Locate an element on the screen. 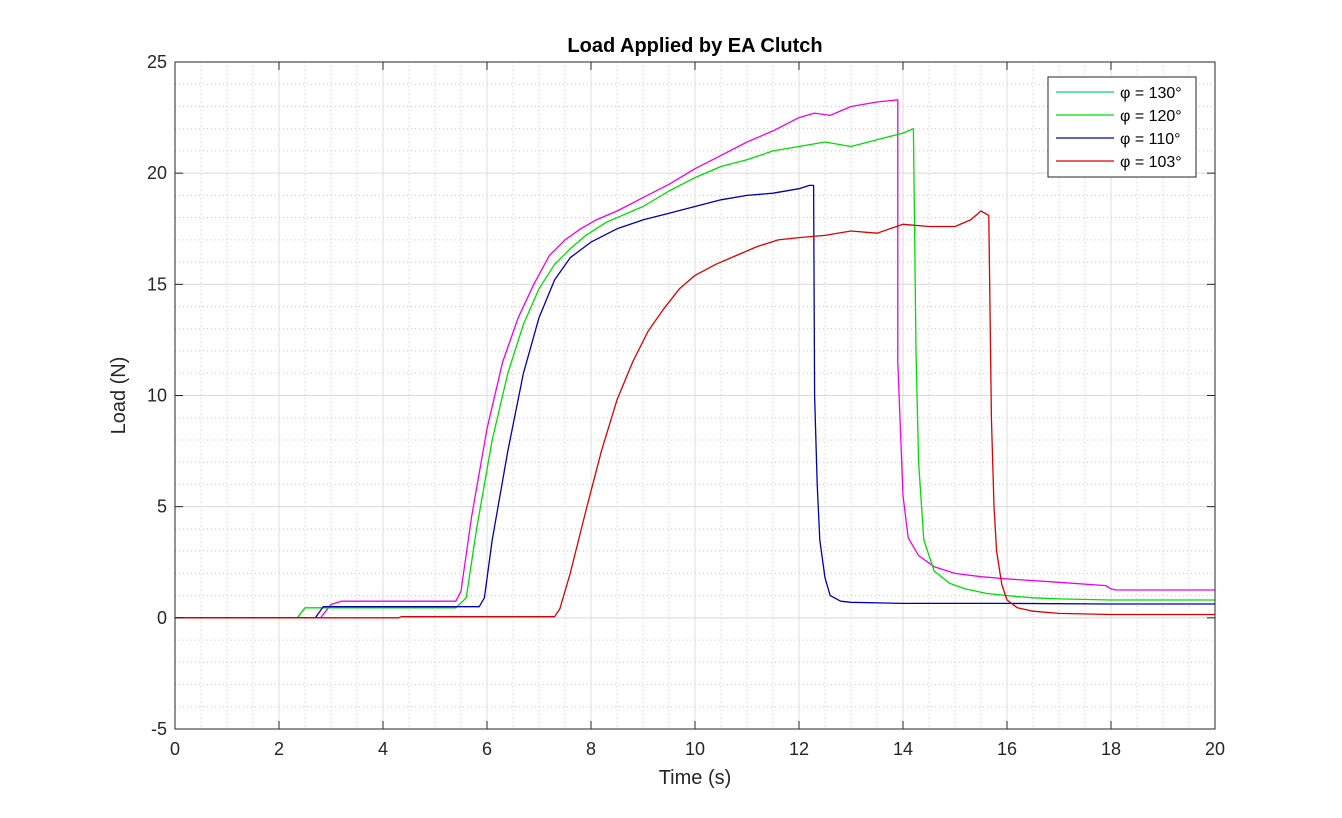  legend-box is located at coordinates (1122, 127).